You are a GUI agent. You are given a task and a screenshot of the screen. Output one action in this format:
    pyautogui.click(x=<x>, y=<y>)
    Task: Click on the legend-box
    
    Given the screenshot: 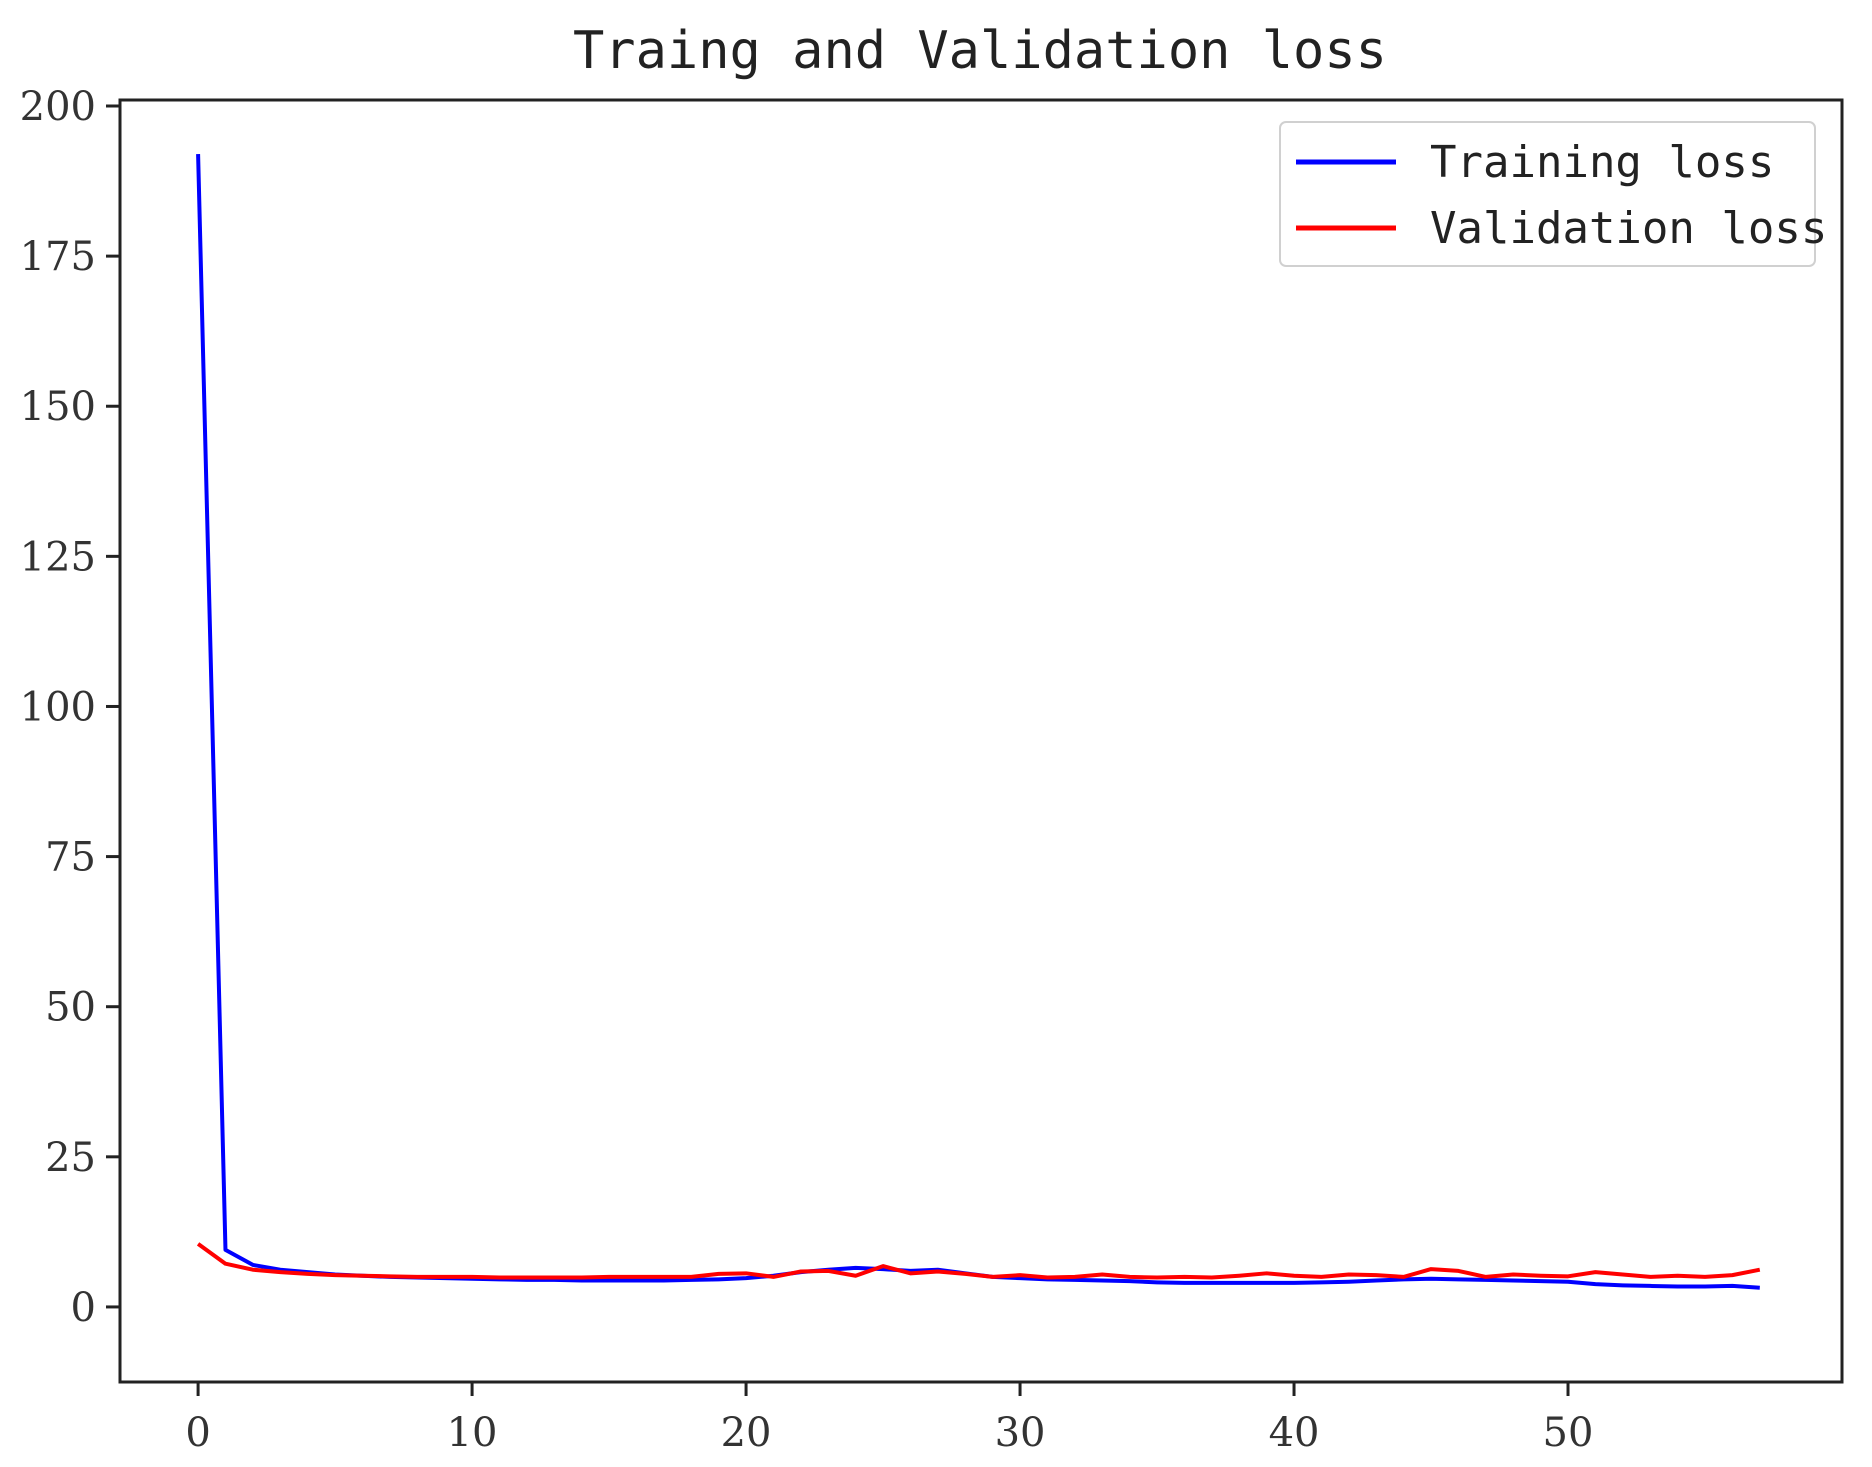 What is the action you would take?
    pyautogui.click(x=1547, y=194)
    